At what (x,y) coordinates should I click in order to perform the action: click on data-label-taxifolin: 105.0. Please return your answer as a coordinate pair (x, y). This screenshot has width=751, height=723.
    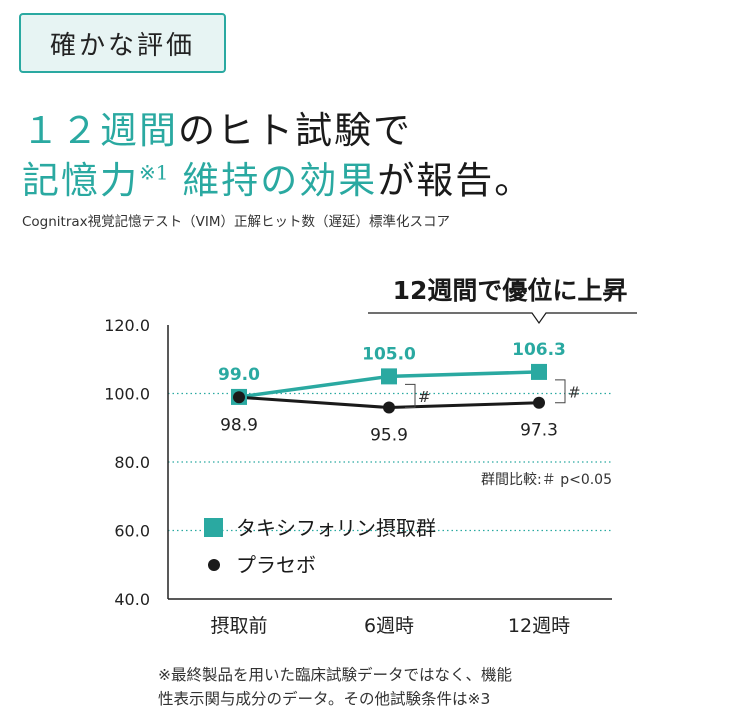
    Looking at the image, I should click on (389, 354).